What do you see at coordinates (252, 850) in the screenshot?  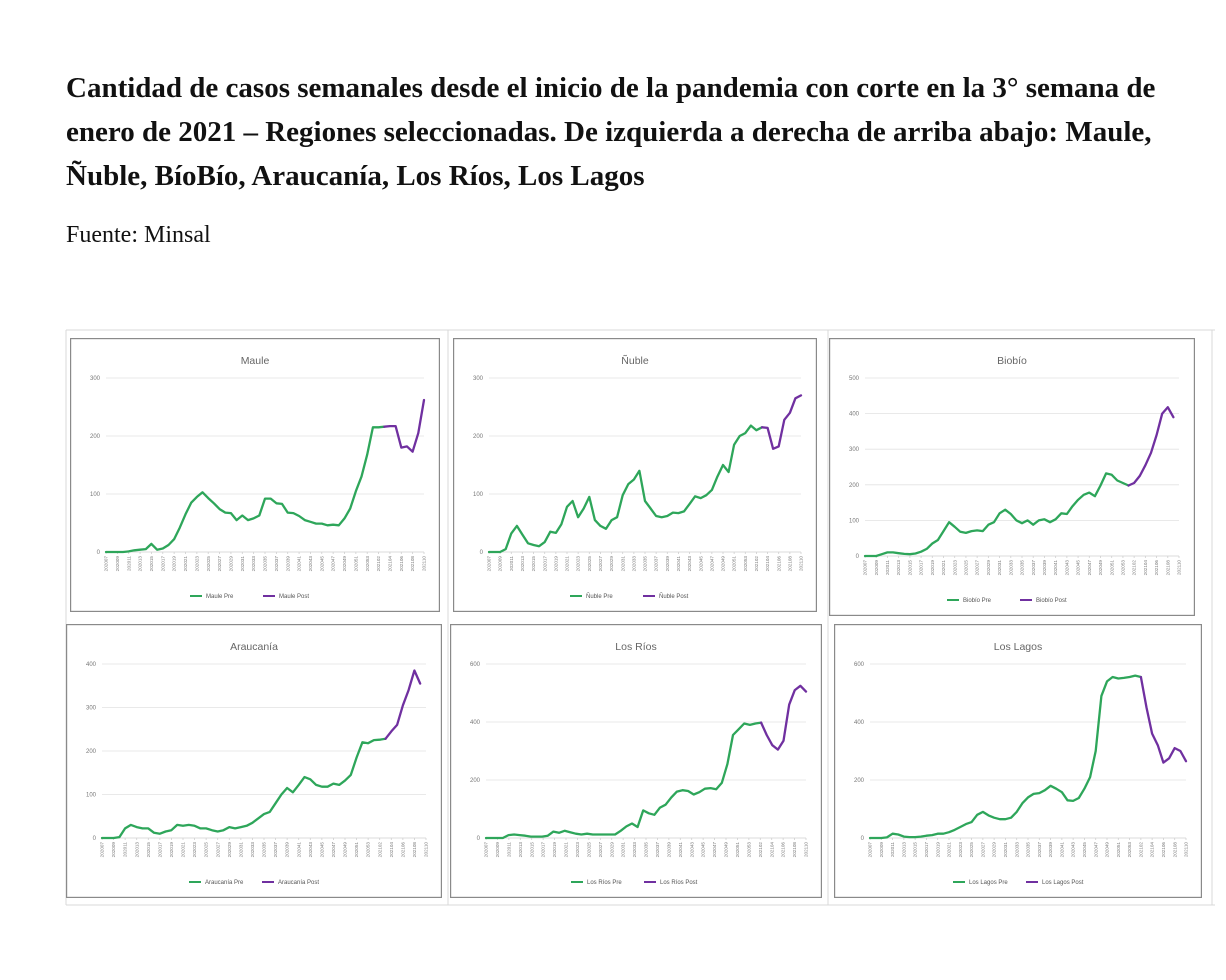 I see `x-tick-label: 202033` at bounding box center [252, 850].